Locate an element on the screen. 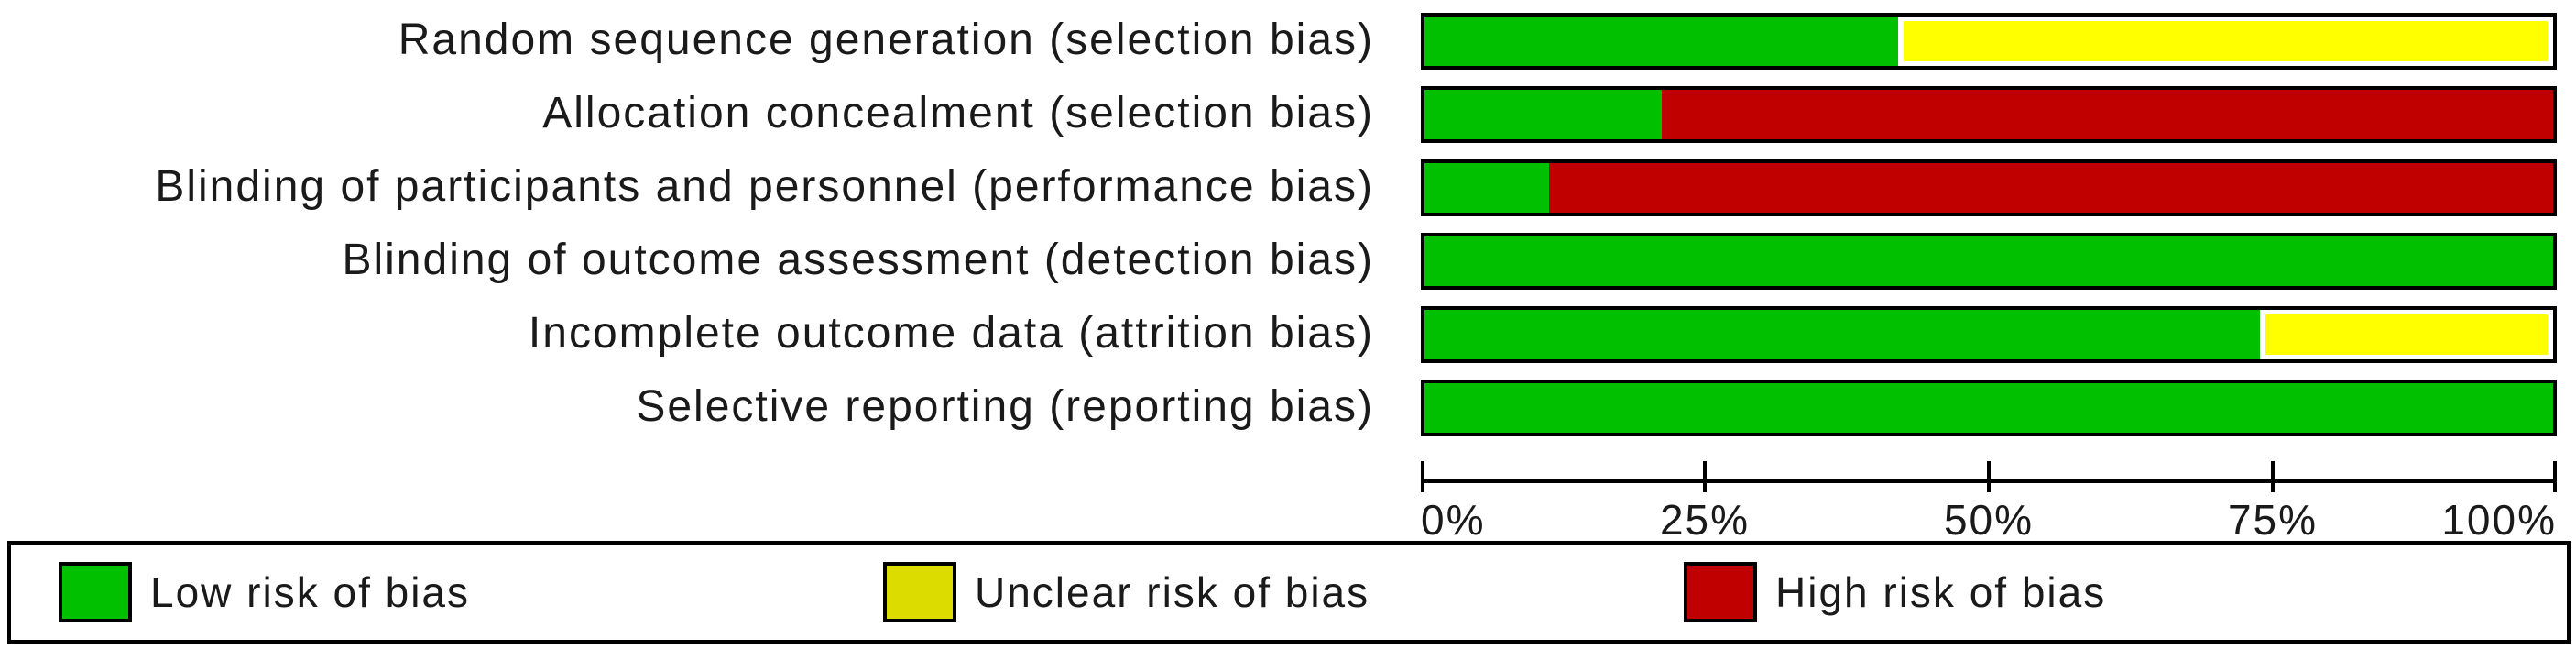 The height and width of the screenshot is (649, 2576). low-risk-swatch-icon is located at coordinates (96, 592).